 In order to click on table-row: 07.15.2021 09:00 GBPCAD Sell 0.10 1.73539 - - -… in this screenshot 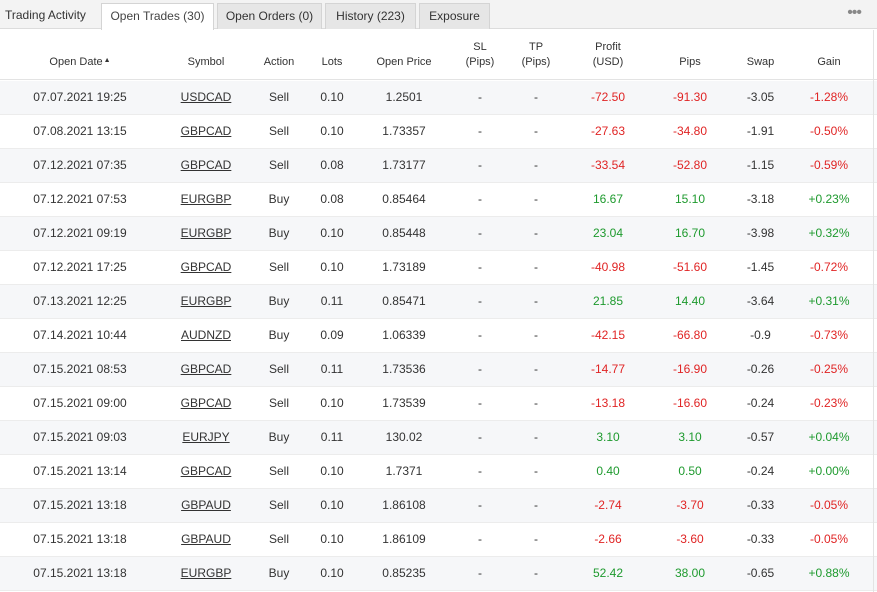, I will do `click(438, 404)`.